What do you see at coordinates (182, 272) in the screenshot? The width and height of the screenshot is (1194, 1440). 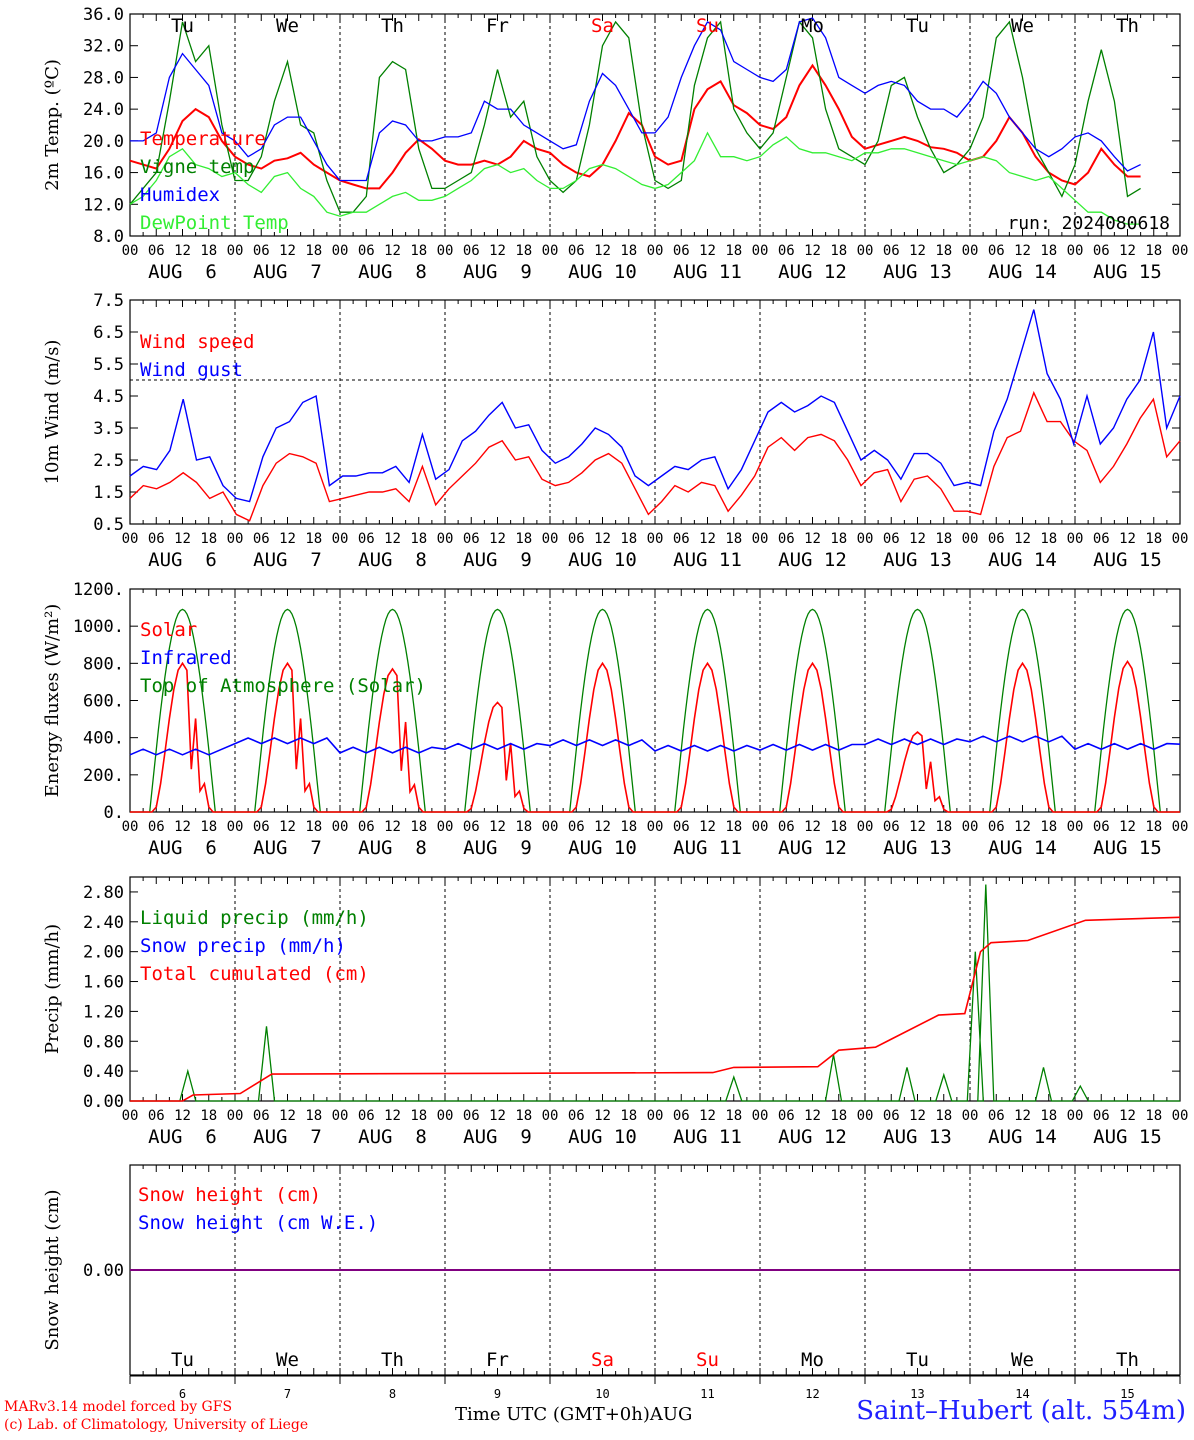 I see `day-label: AUG 6` at bounding box center [182, 272].